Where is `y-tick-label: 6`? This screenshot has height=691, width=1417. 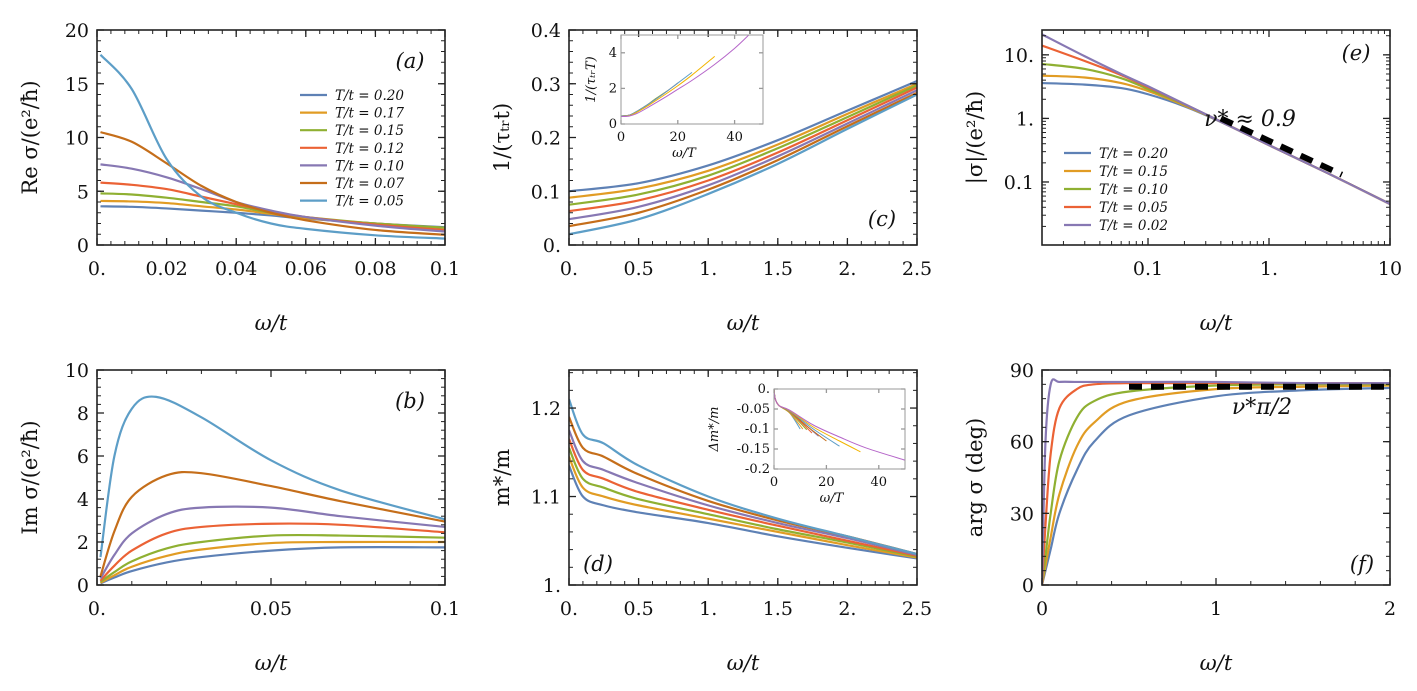
y-tick-label: 6 is located at coordinates (83, 457).